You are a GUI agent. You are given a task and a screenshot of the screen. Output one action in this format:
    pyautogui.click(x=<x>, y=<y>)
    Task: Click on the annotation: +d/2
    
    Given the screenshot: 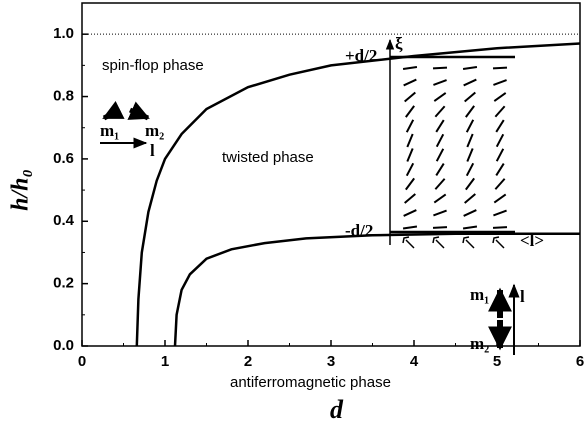 What is the action you would take?
    pyautogui.click(x=361, y=55)
    